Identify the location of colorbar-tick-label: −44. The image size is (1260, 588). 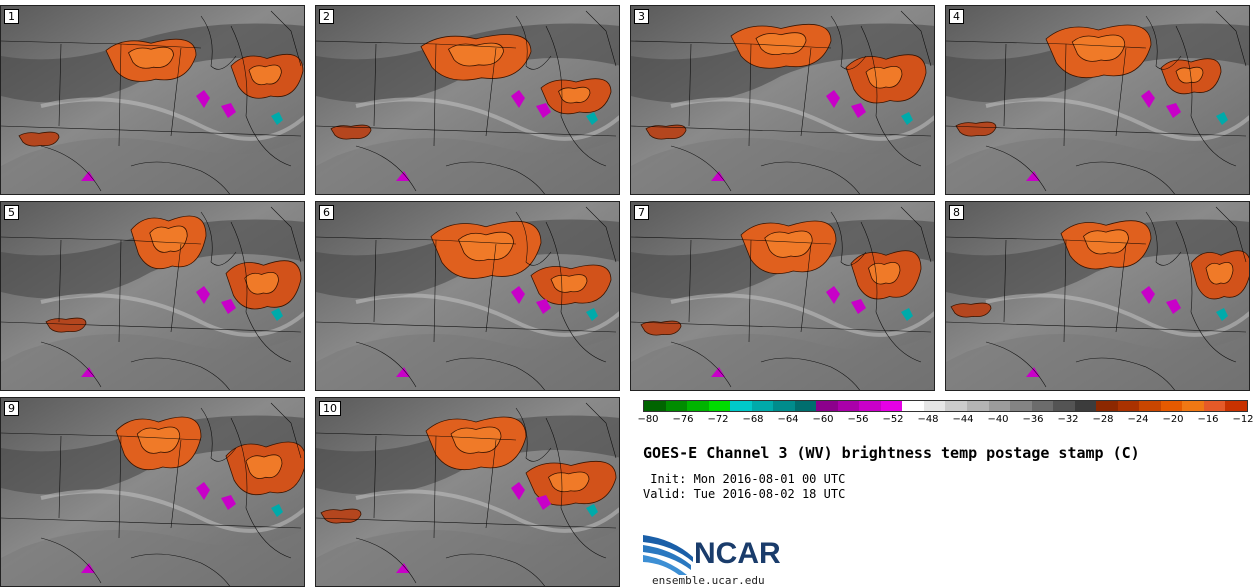
(963, 419).